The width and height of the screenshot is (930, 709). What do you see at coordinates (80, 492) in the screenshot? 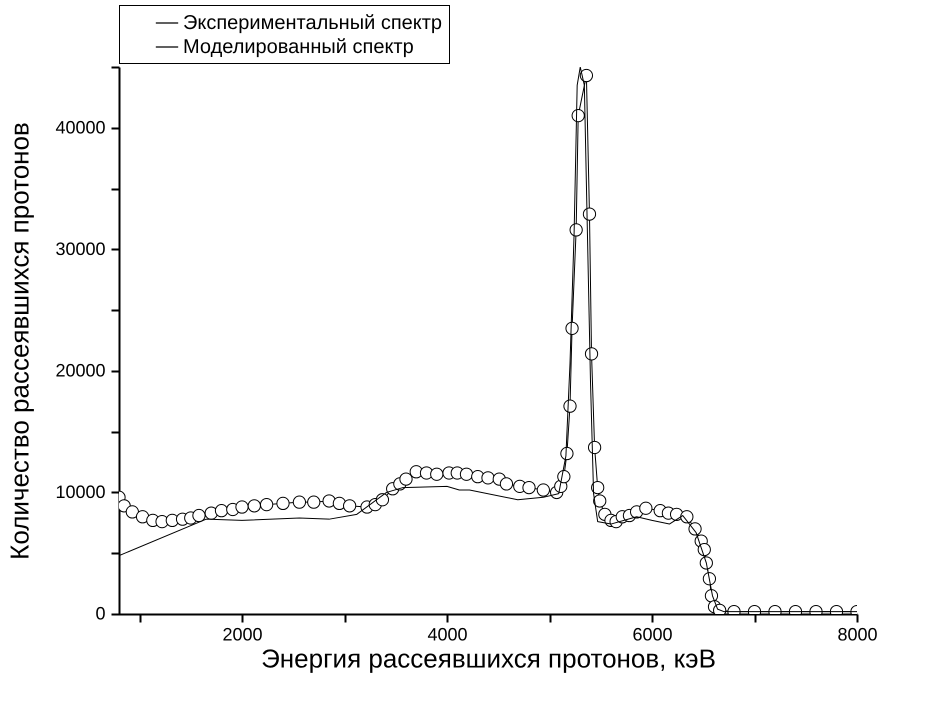
I see `y-tick-label: 10000` at bounding box center [80, 492].